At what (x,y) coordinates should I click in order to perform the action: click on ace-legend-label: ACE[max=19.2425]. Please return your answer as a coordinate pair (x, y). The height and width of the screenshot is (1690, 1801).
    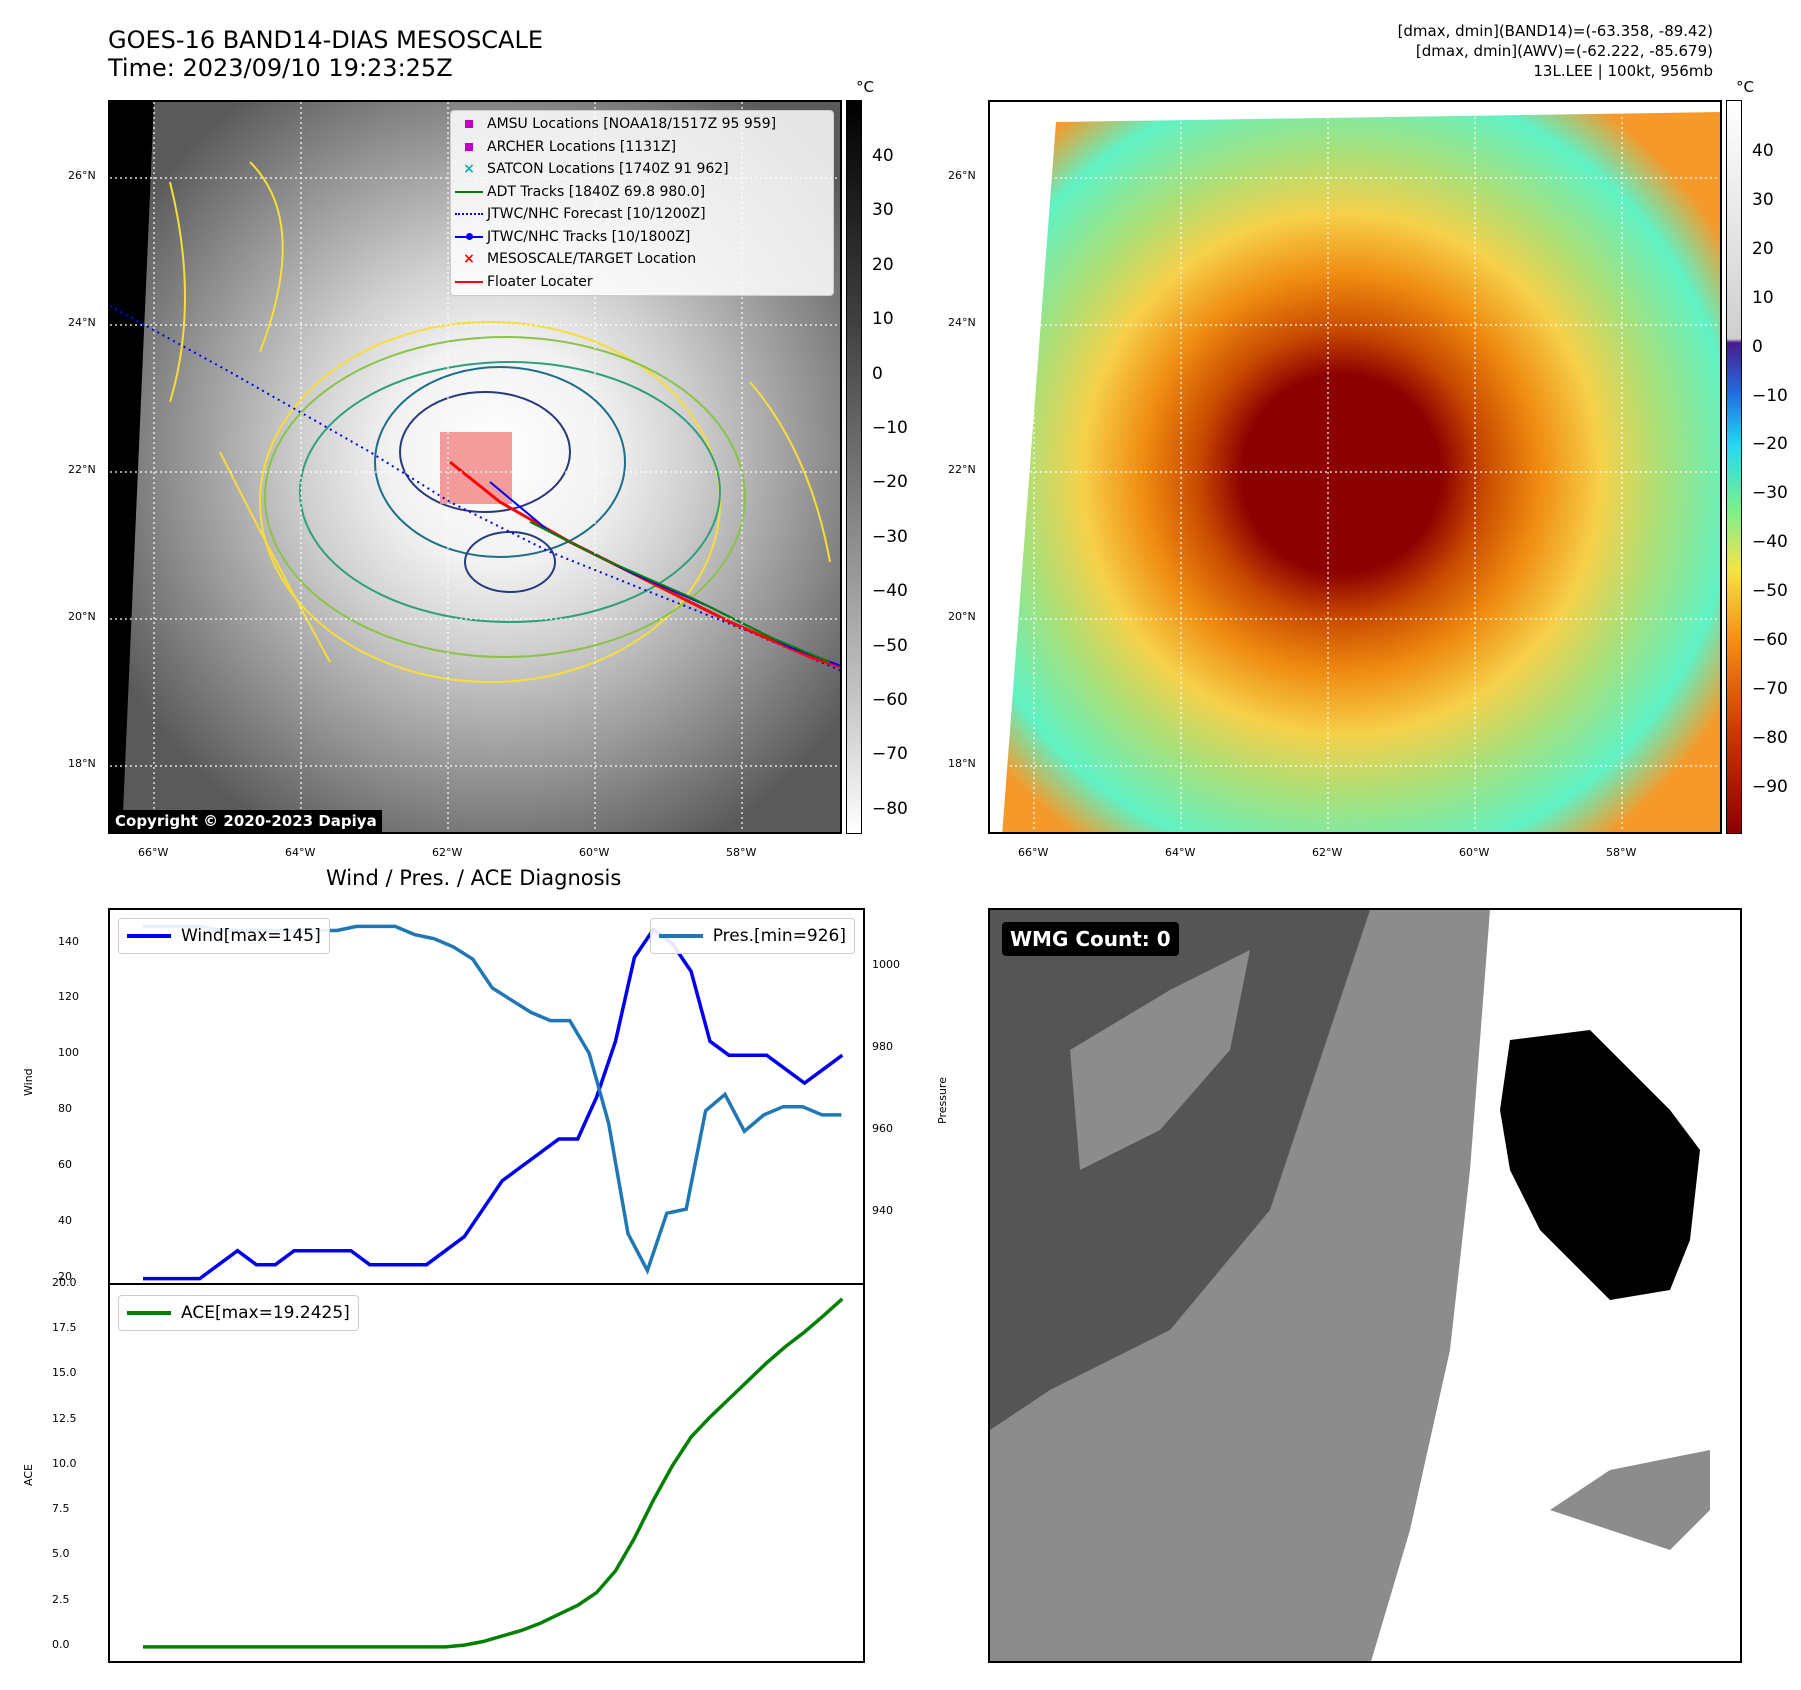
    Looking at the image, I should click on (265, 1313).